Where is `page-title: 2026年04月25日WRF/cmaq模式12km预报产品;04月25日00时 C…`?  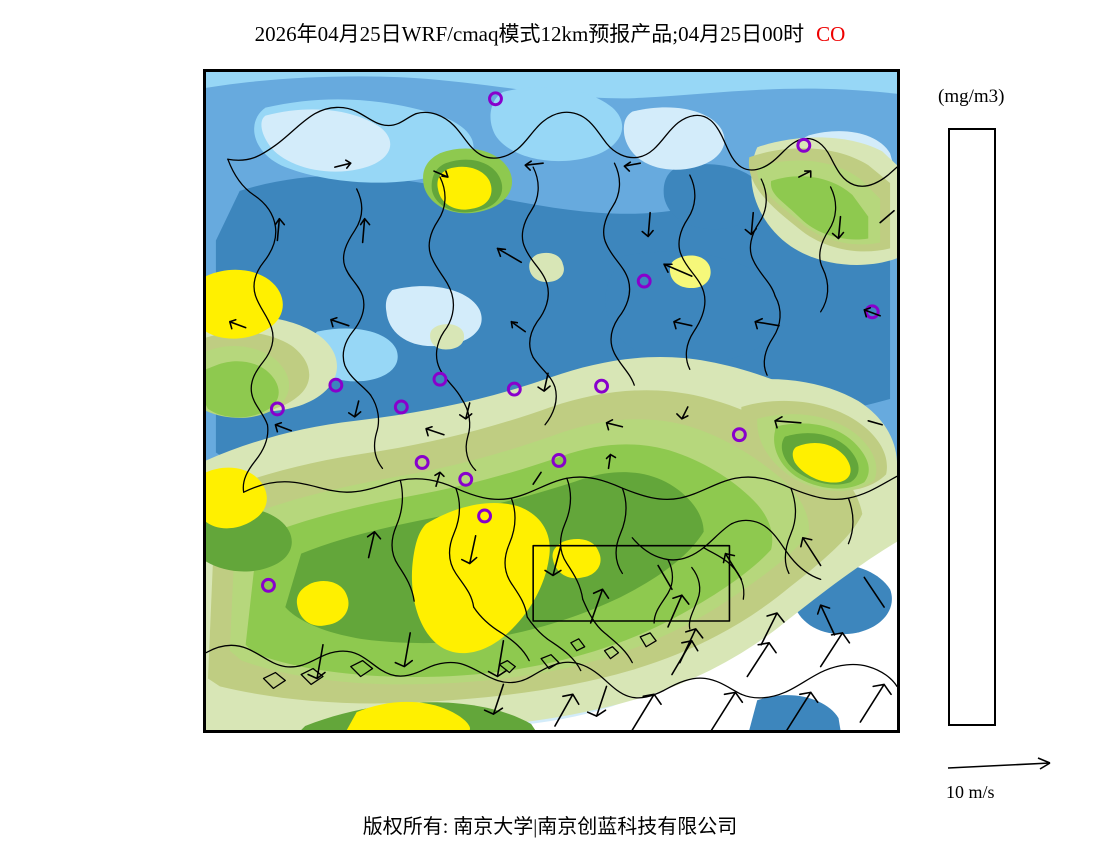
page-title: 2026年04月25日WRF/cmaq模式12km预报产品;04月25日00时 C… is located at coordinates (550, 33).